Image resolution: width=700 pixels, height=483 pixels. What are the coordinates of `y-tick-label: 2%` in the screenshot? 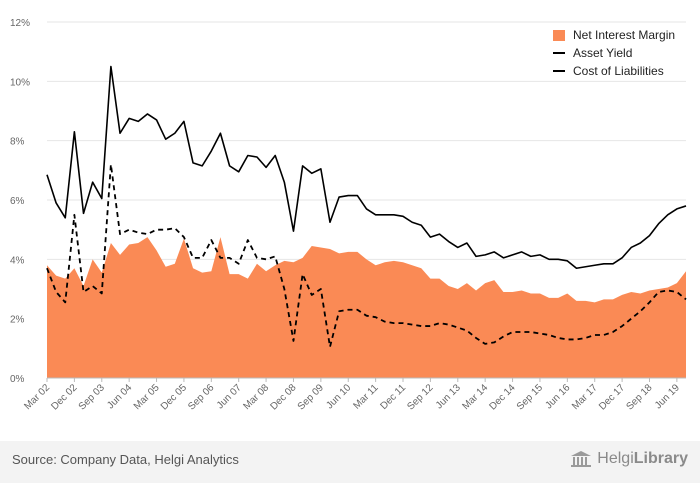 It's located at (17, 320).